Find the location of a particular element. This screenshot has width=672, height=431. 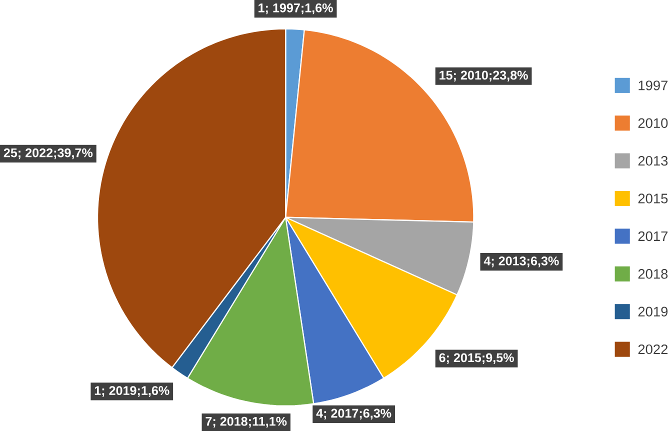

data-label: 4; 2013;6,3% is located at coordinates (521, 262).